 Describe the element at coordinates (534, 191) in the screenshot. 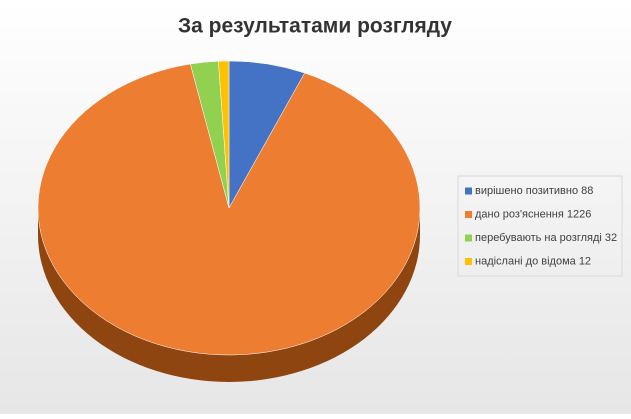

I see `legend-label: вирішено позитивно 88` at that location.